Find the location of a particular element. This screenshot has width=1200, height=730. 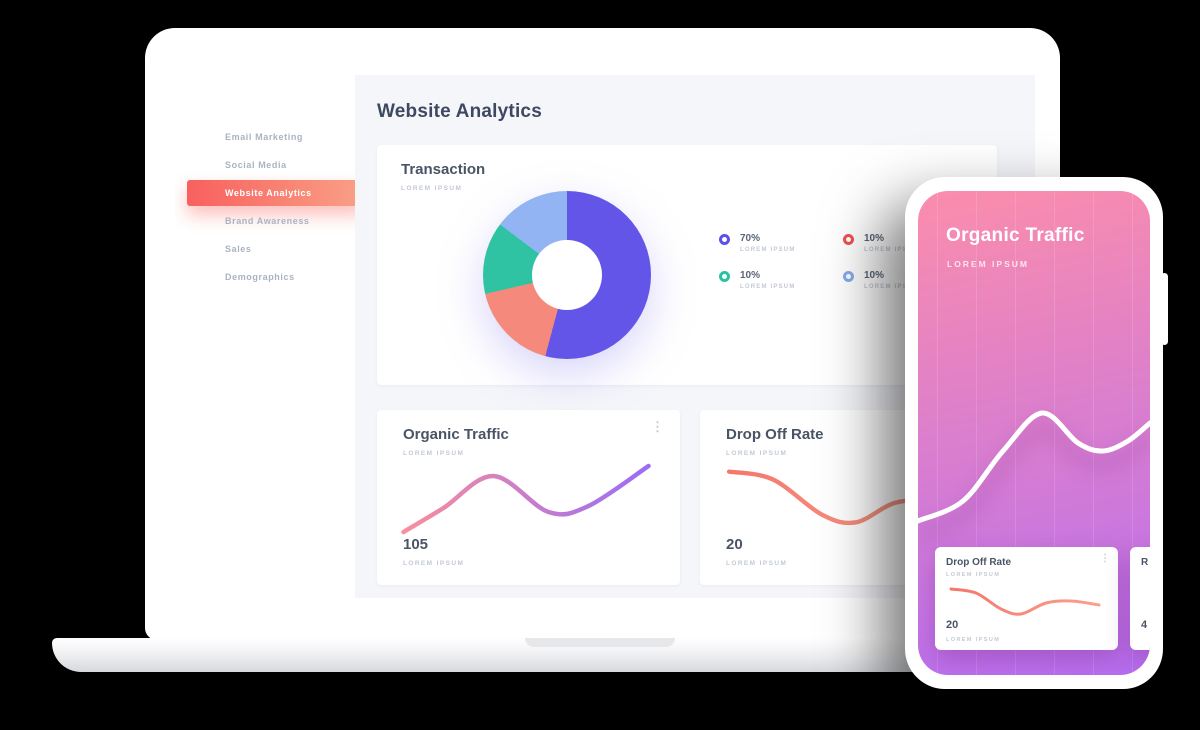

dropoff-card-title: Drop Off Rate is located at coordinates (775, 434).